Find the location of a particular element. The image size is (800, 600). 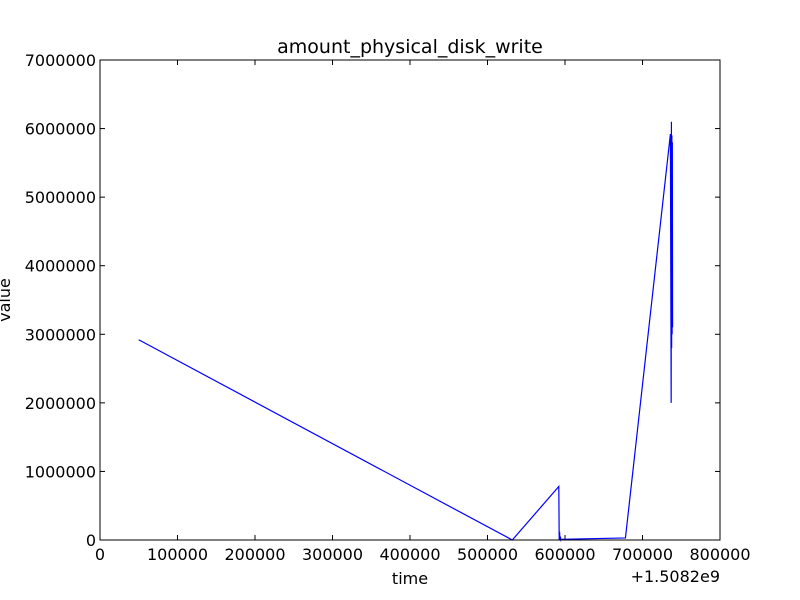

y-tick-label: 4000000 is located at coordinates (60, 266).